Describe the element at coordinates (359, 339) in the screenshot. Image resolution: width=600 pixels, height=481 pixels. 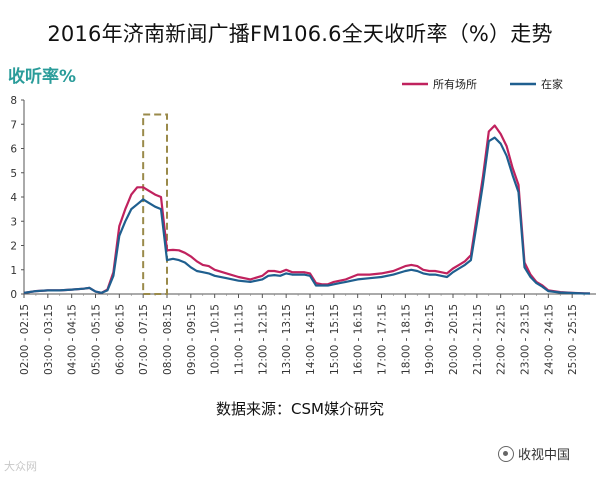
I see `x-tick-label: 16:00 - 16:15` at that location.